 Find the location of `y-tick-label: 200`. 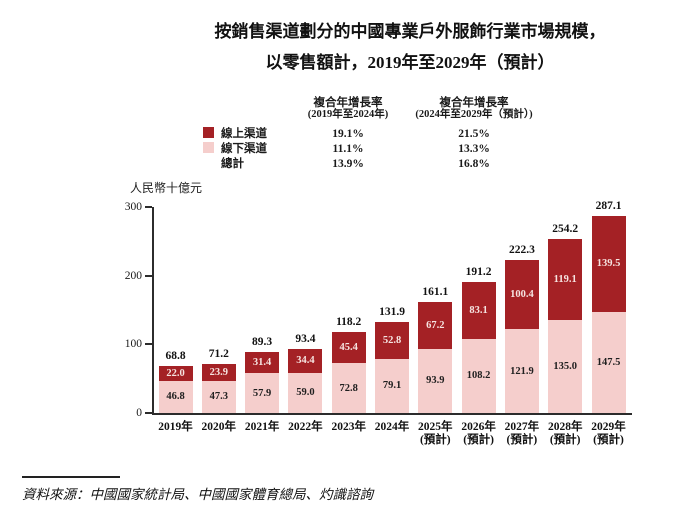

y-tick-label: 200 is located at coordinates (133, 275).